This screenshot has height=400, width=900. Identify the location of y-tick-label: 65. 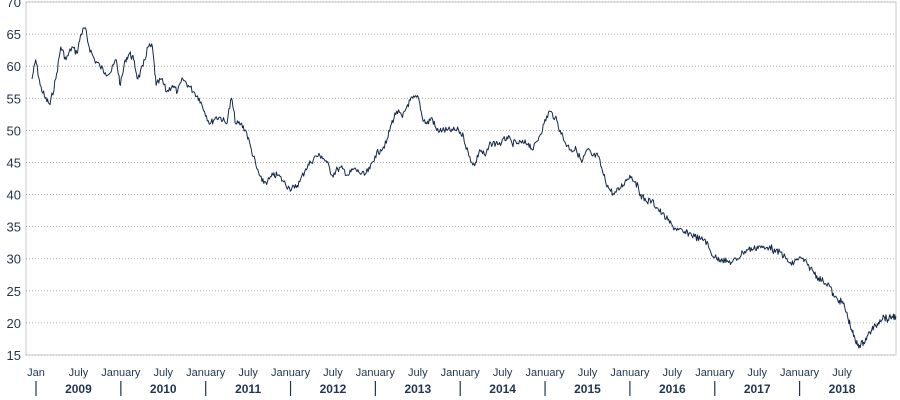
(14, 34).